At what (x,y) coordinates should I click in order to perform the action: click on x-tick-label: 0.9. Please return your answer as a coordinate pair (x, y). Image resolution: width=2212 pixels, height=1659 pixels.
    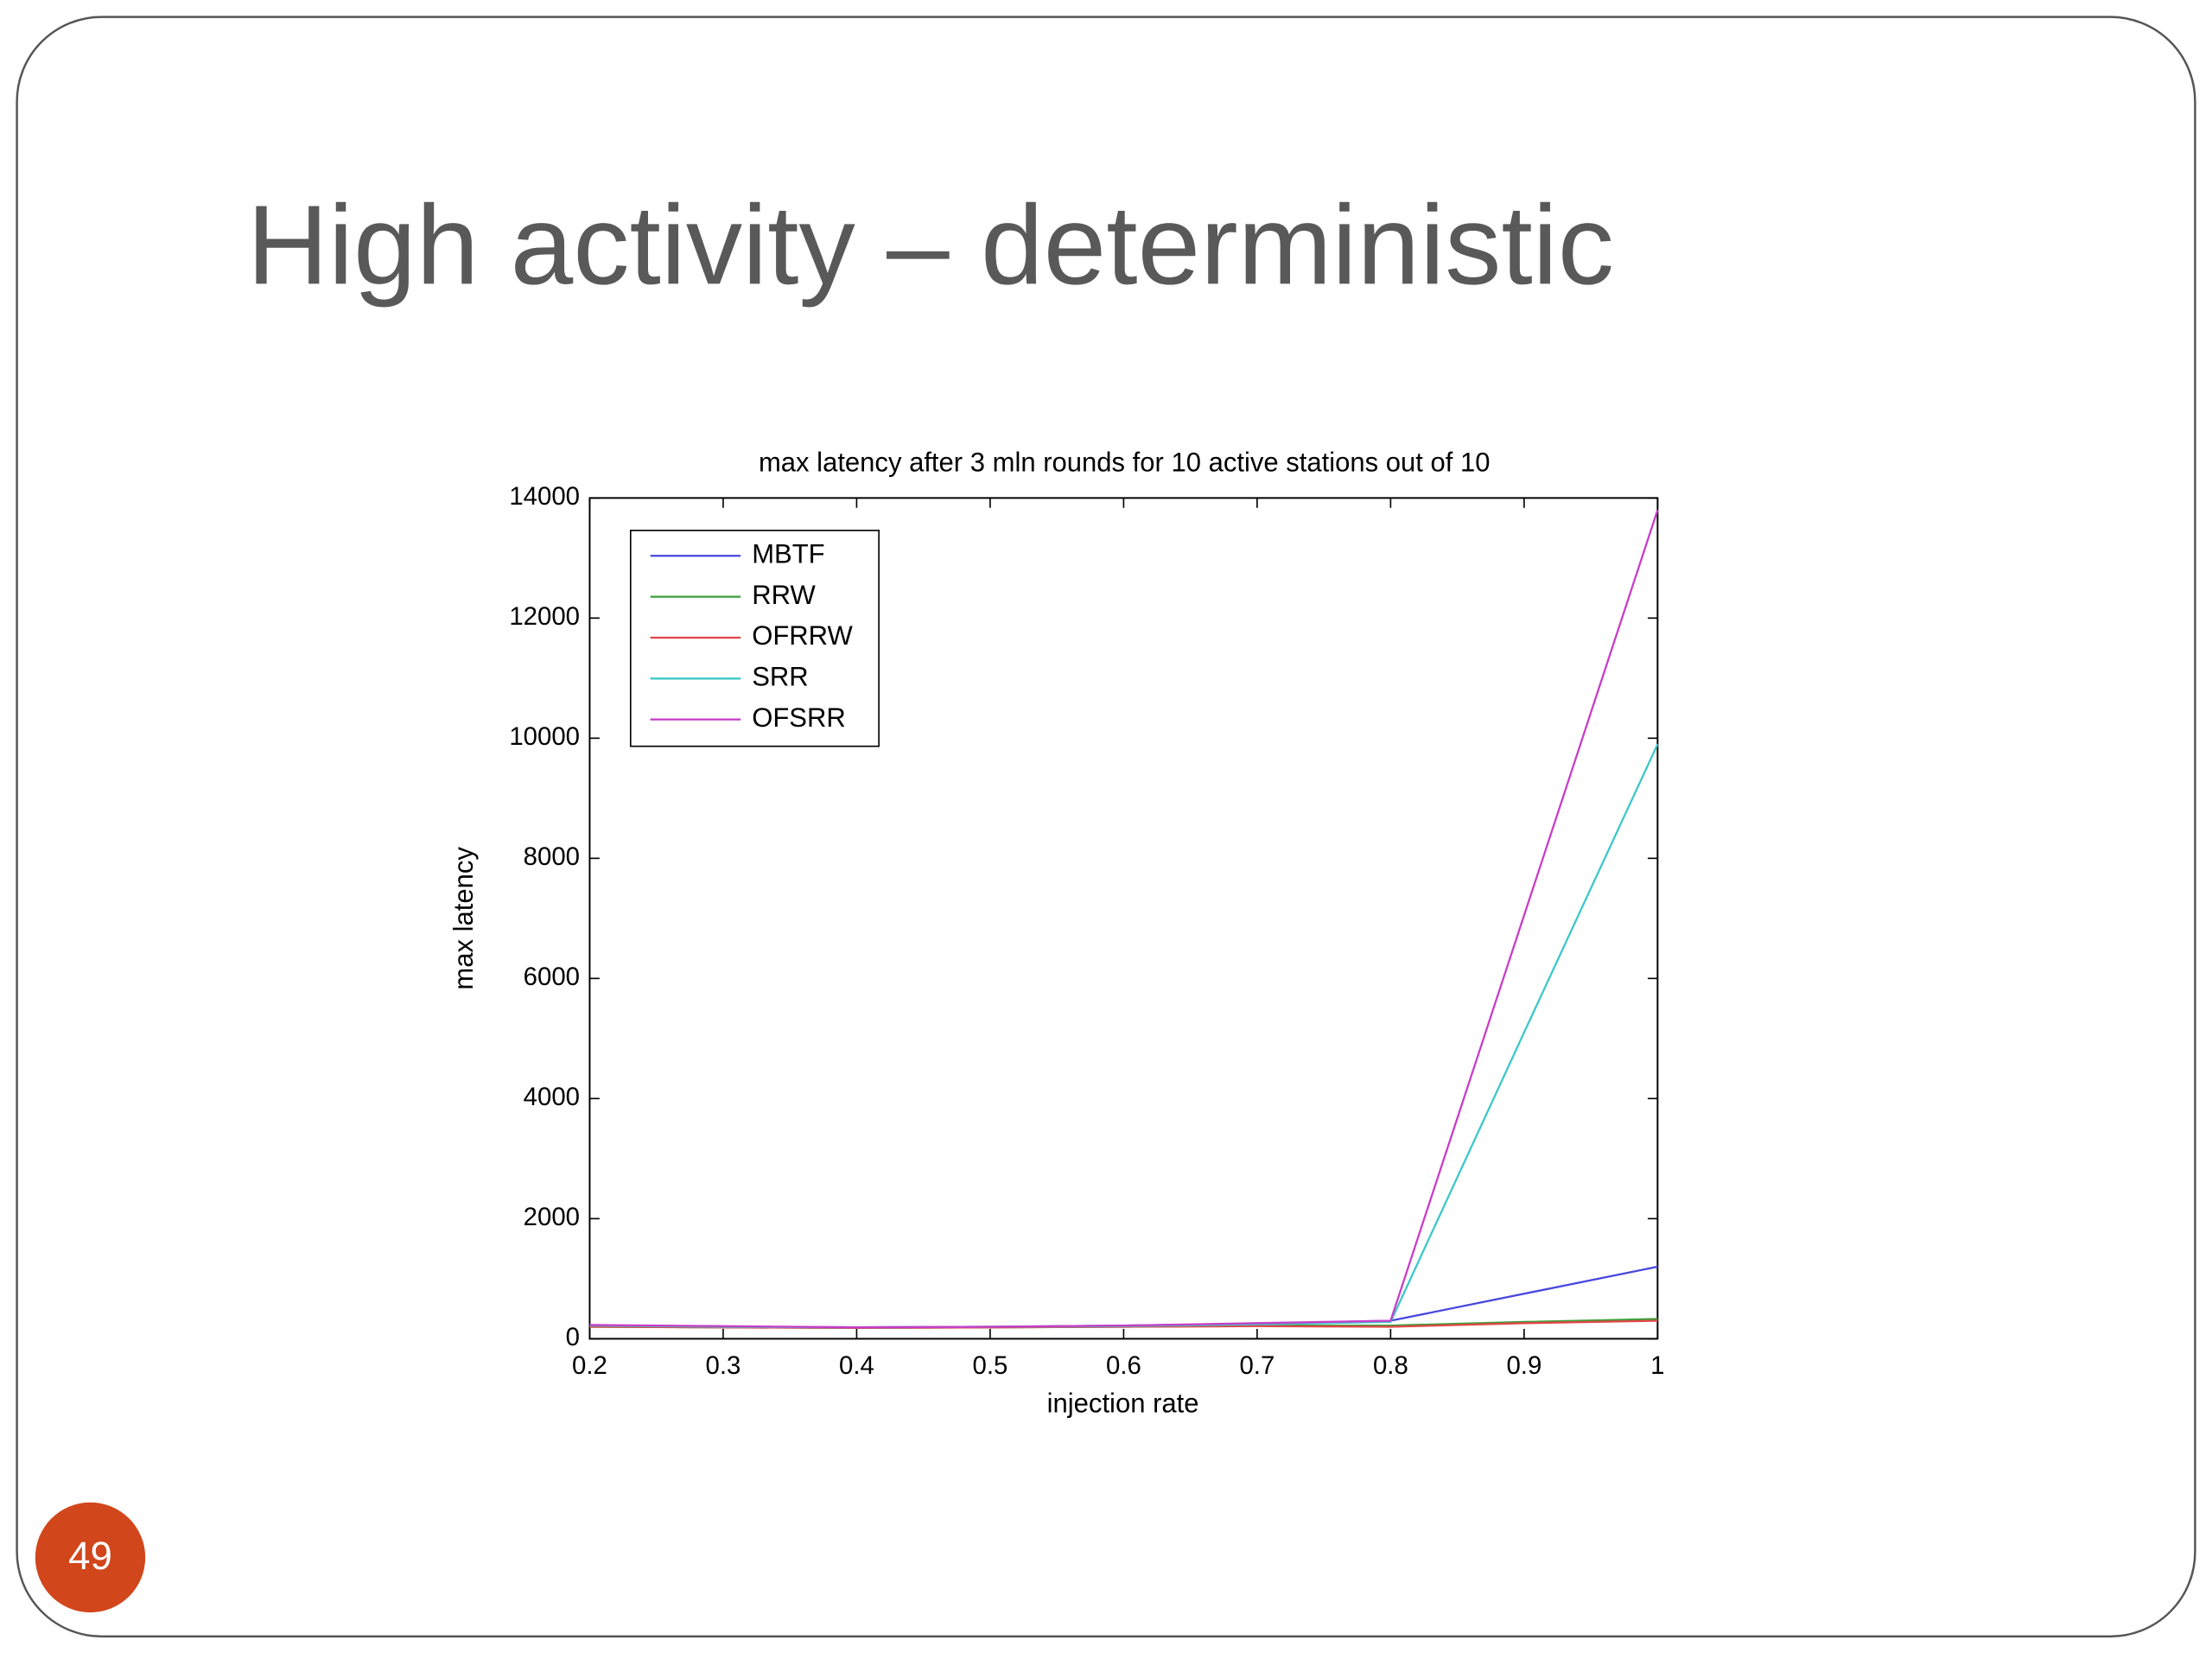
    Looking at the image, I should click on (1523, 1365).